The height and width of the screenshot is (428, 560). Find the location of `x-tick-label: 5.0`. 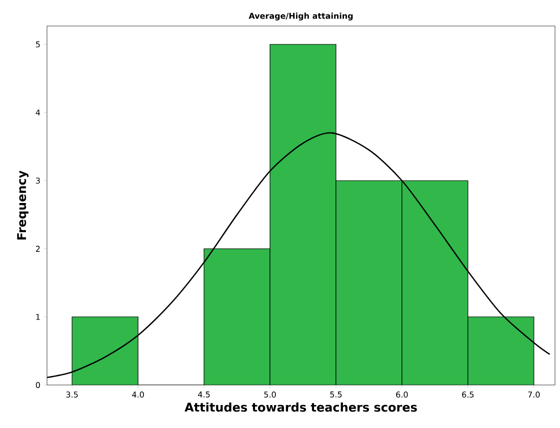

x-tick-label: 5.0 is located at coordinates (270, 395).